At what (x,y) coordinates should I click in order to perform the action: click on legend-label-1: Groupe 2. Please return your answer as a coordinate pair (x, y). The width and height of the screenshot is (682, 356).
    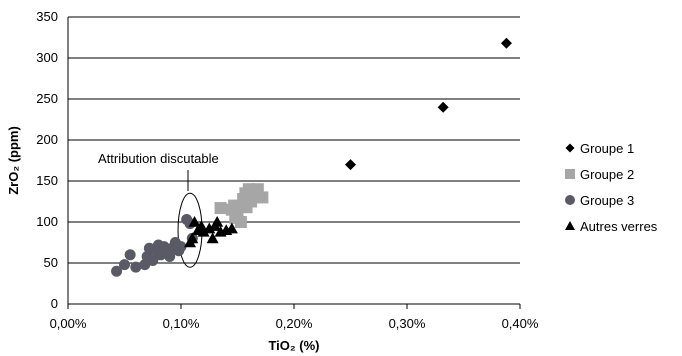
    Looking at the image, I should click on (607, 174).